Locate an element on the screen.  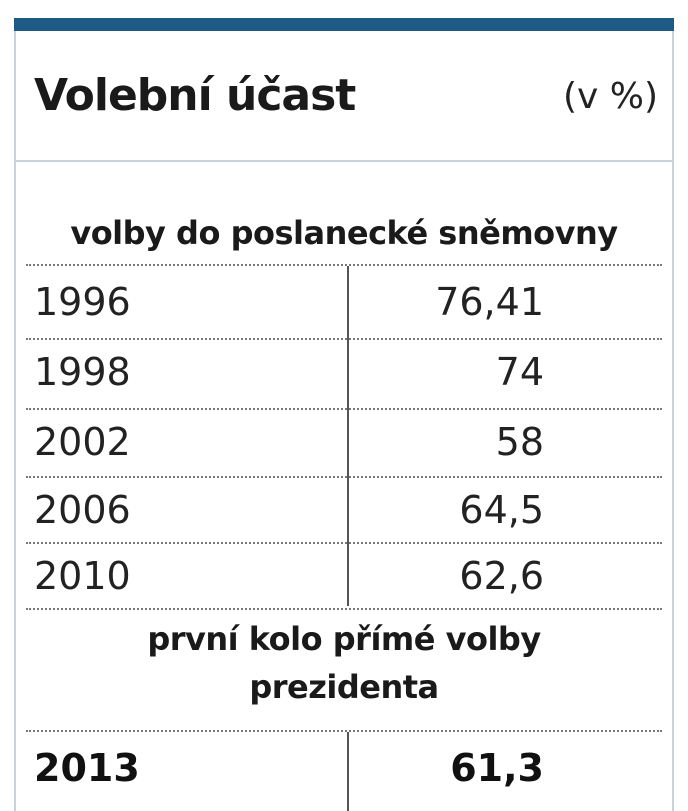
year-cell: 2002 is located at coordinates (82, 442).